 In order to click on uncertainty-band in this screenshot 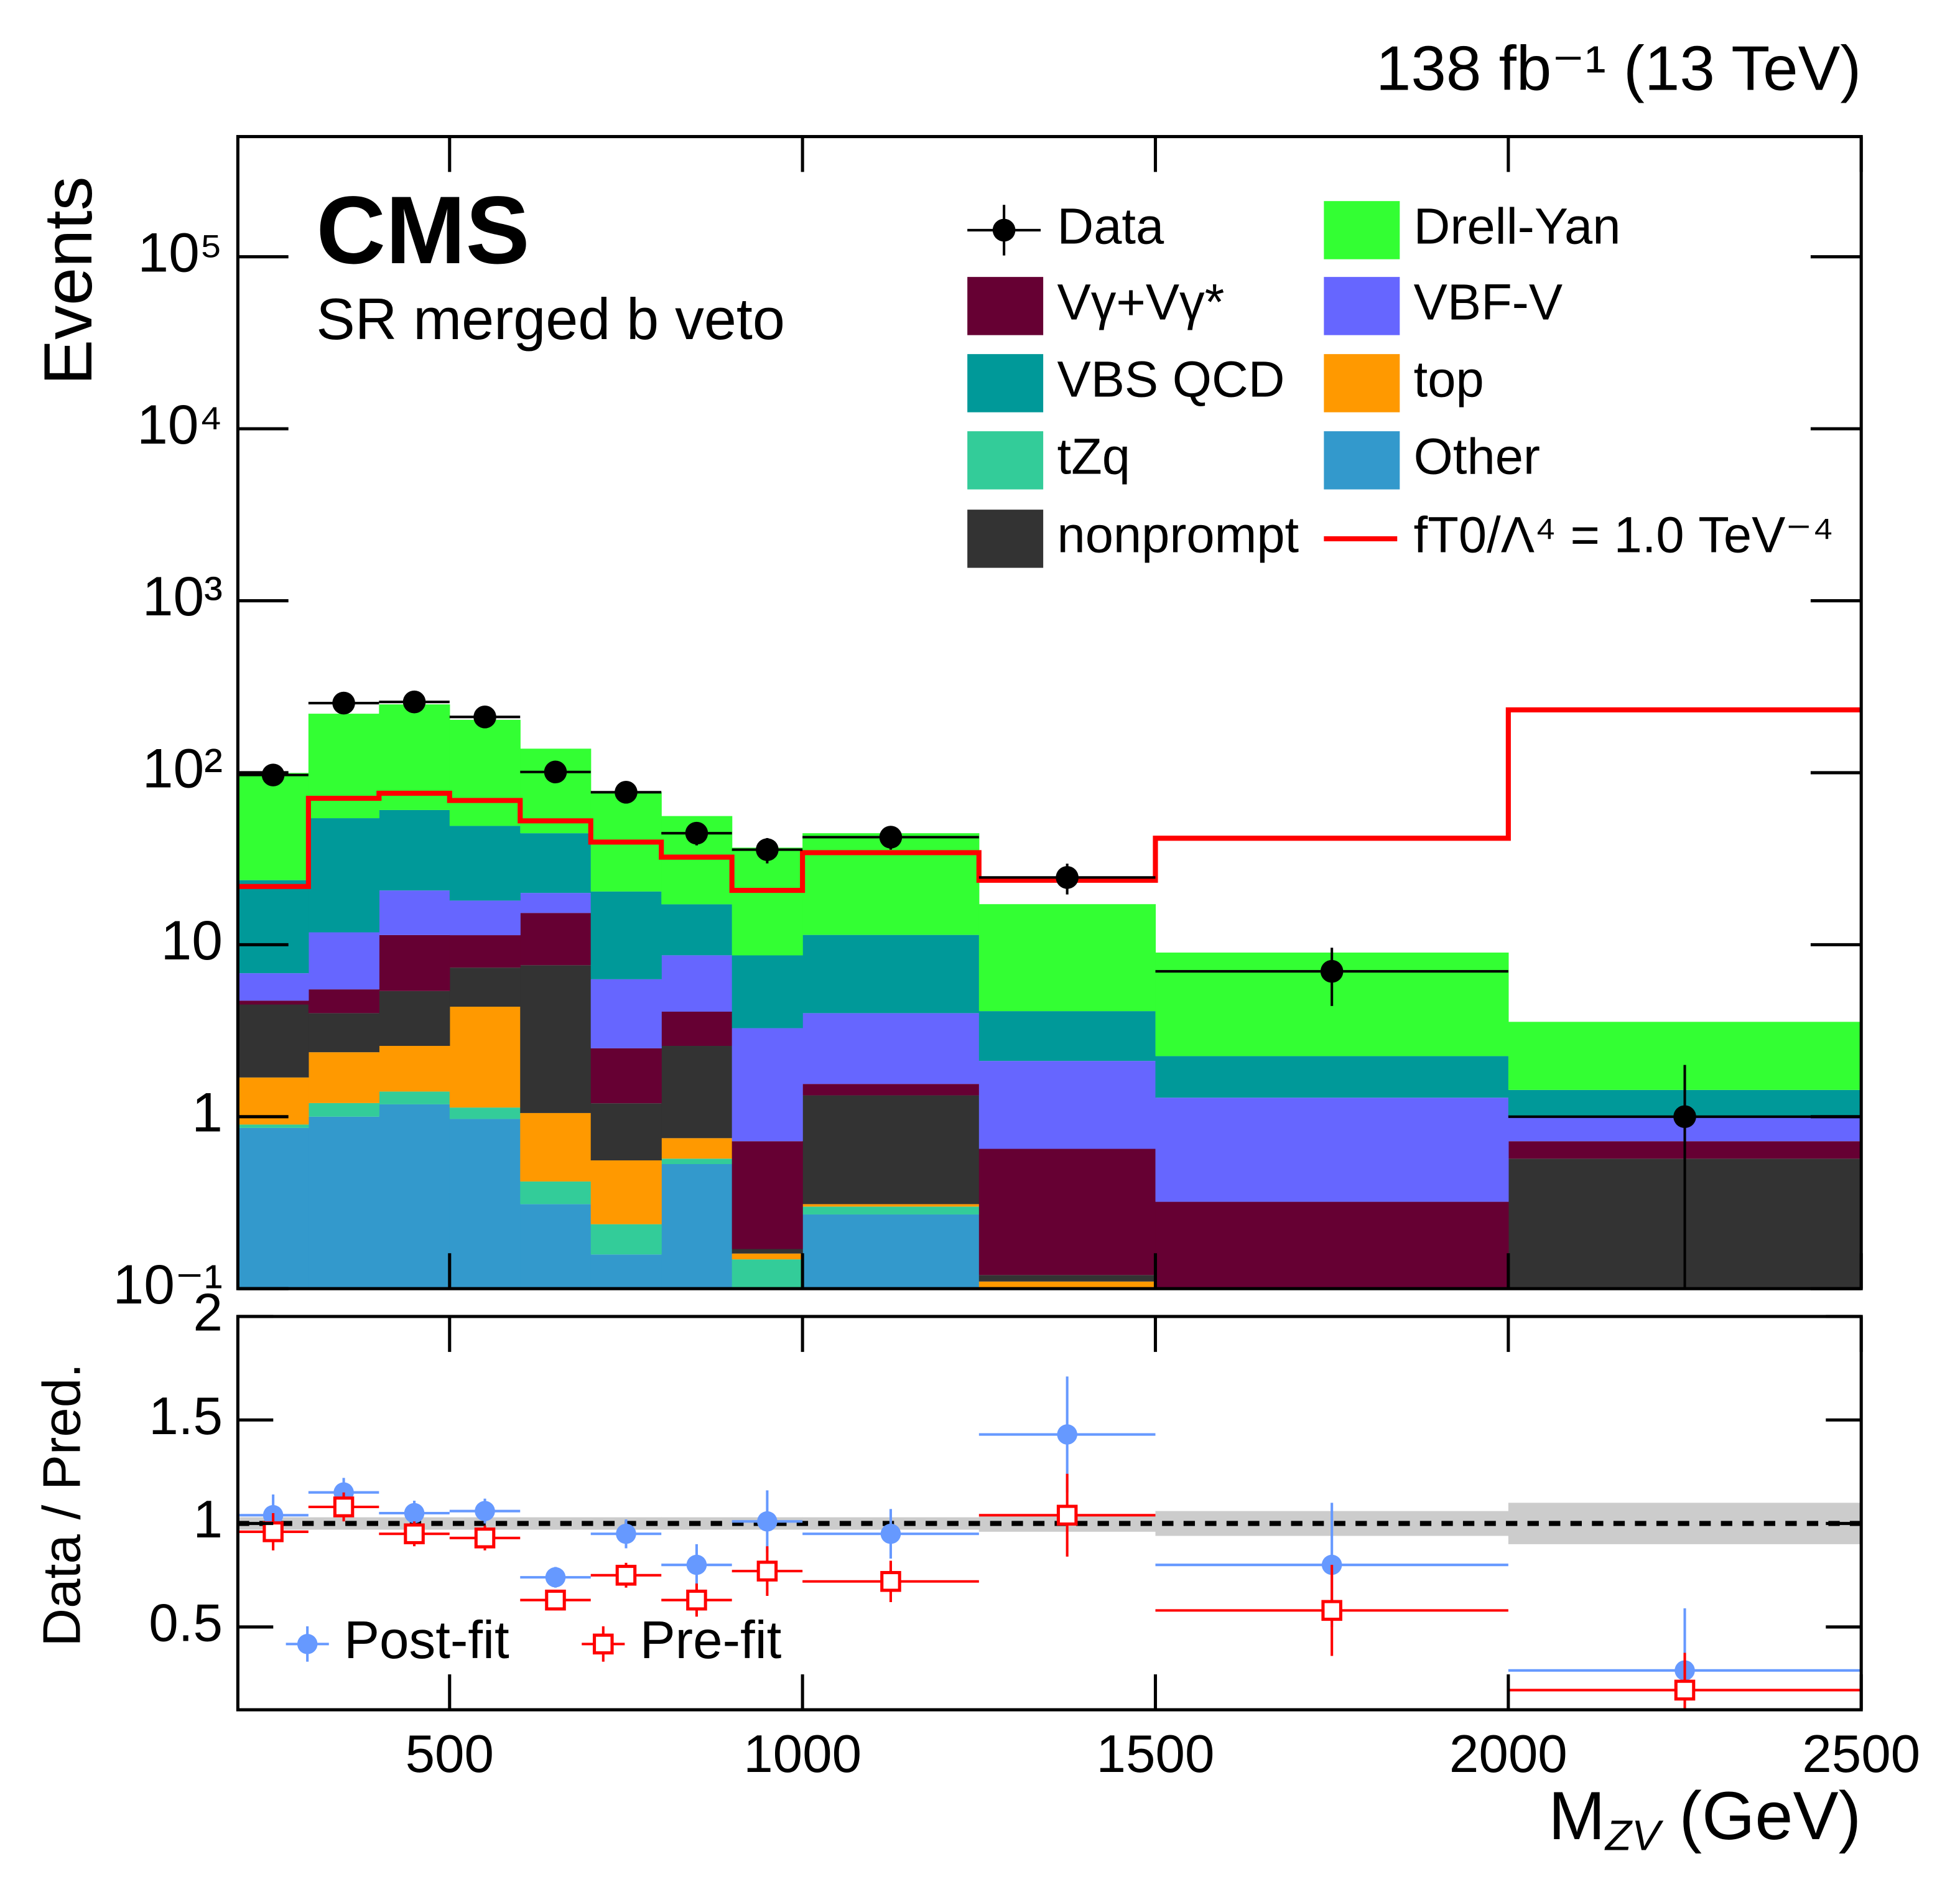, I will do `click(556, 1523)`.